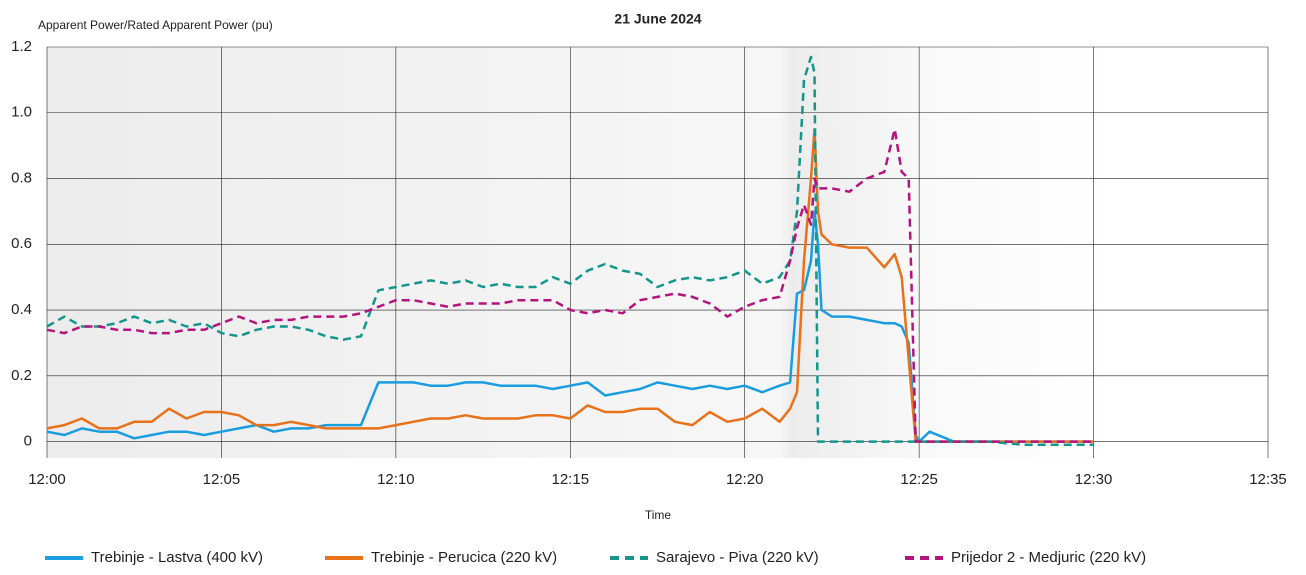 This screenshot has height=575, width=1306. I want to click on legend-label: Trebinje - Perucica (220 kV), so click(464, 557).